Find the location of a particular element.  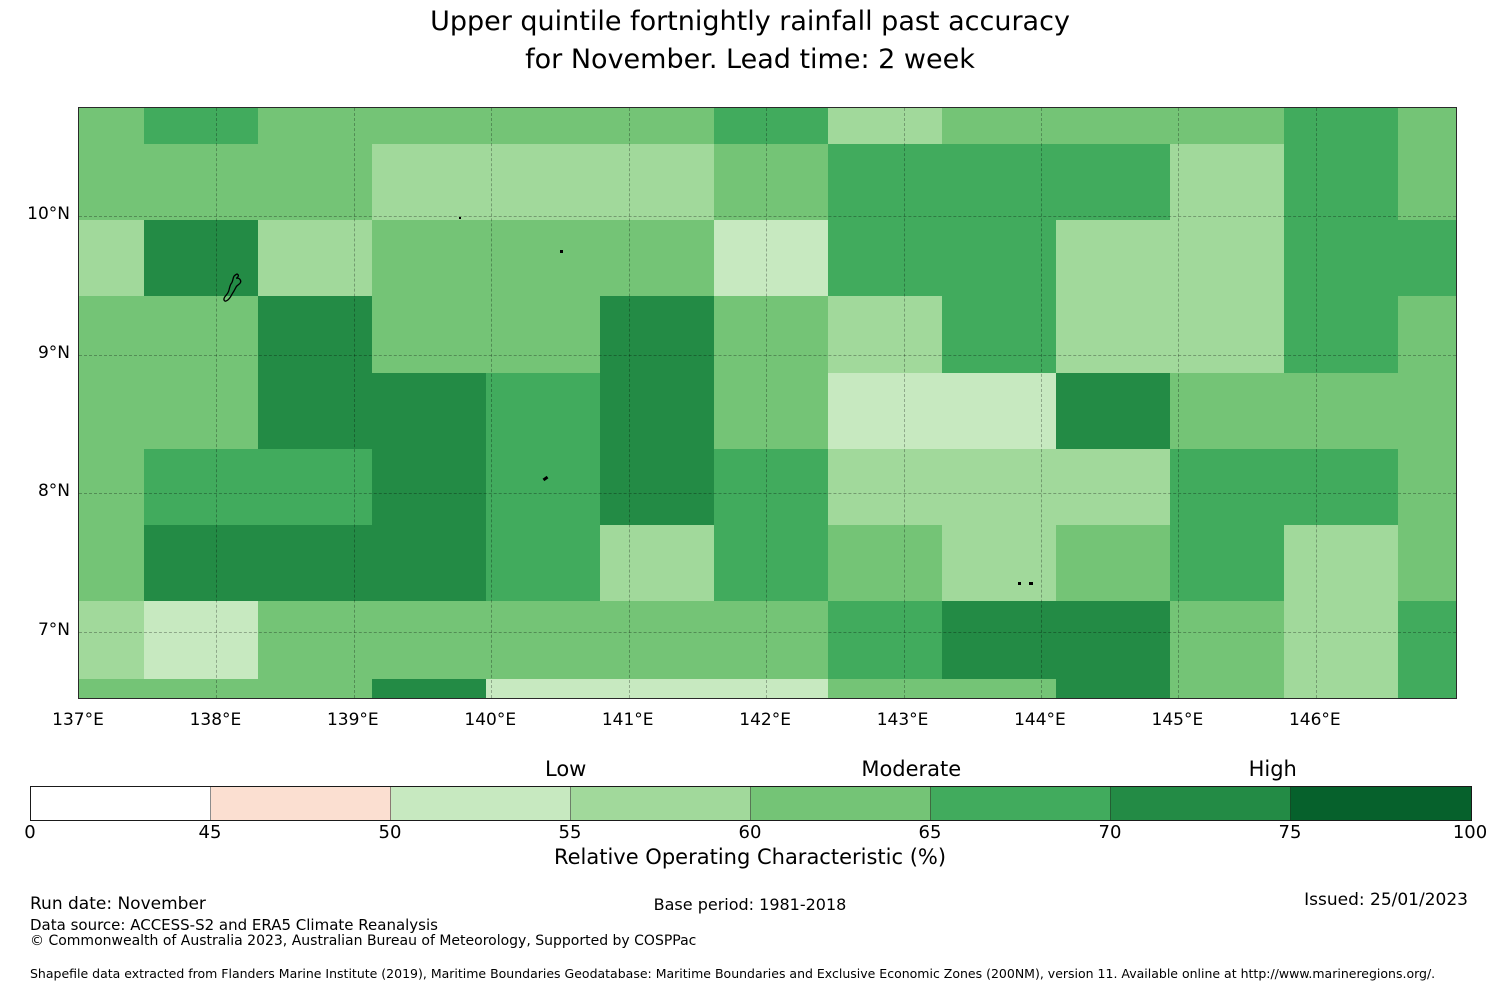

x-tick-label: 142°E is located at coordinates (765, 720).